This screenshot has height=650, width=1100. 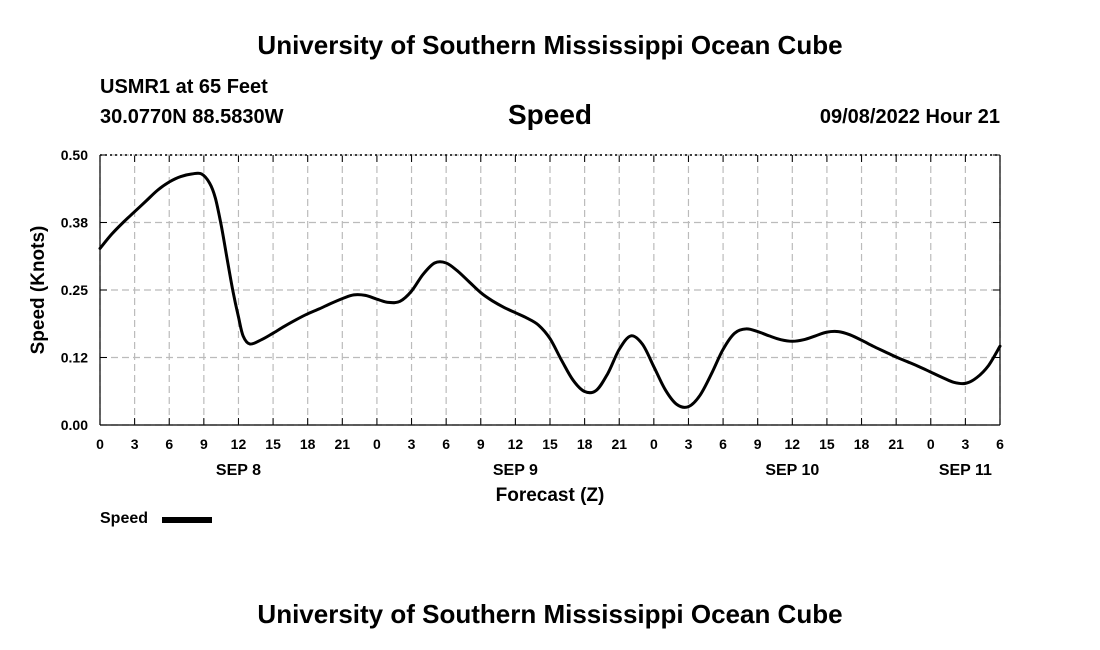 What do you see at coordinates (184, 87) in the screenshot?
I see `station-label: USMR1 at 65 Feet` at bounding box center [184, 87].